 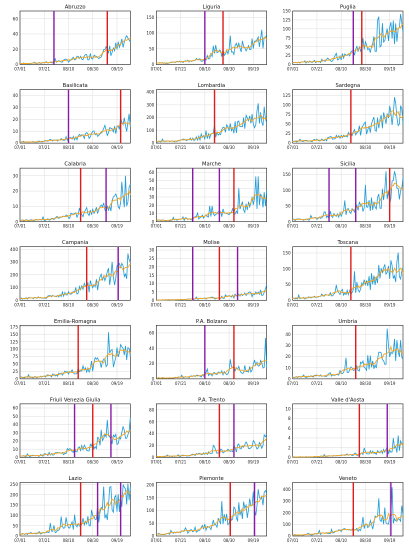 I want to click on y-tick-label: 30, so click(x=288, y=345).